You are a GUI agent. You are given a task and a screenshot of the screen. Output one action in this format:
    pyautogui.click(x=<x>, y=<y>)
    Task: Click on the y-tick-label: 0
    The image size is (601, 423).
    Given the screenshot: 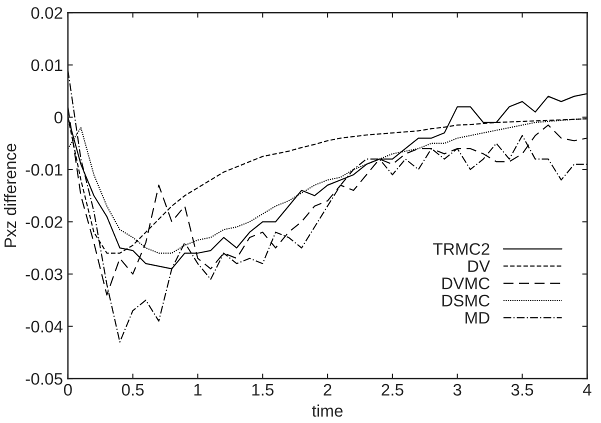 What is the action you would take?
    pyautogui.click(x=58, y=118)
    